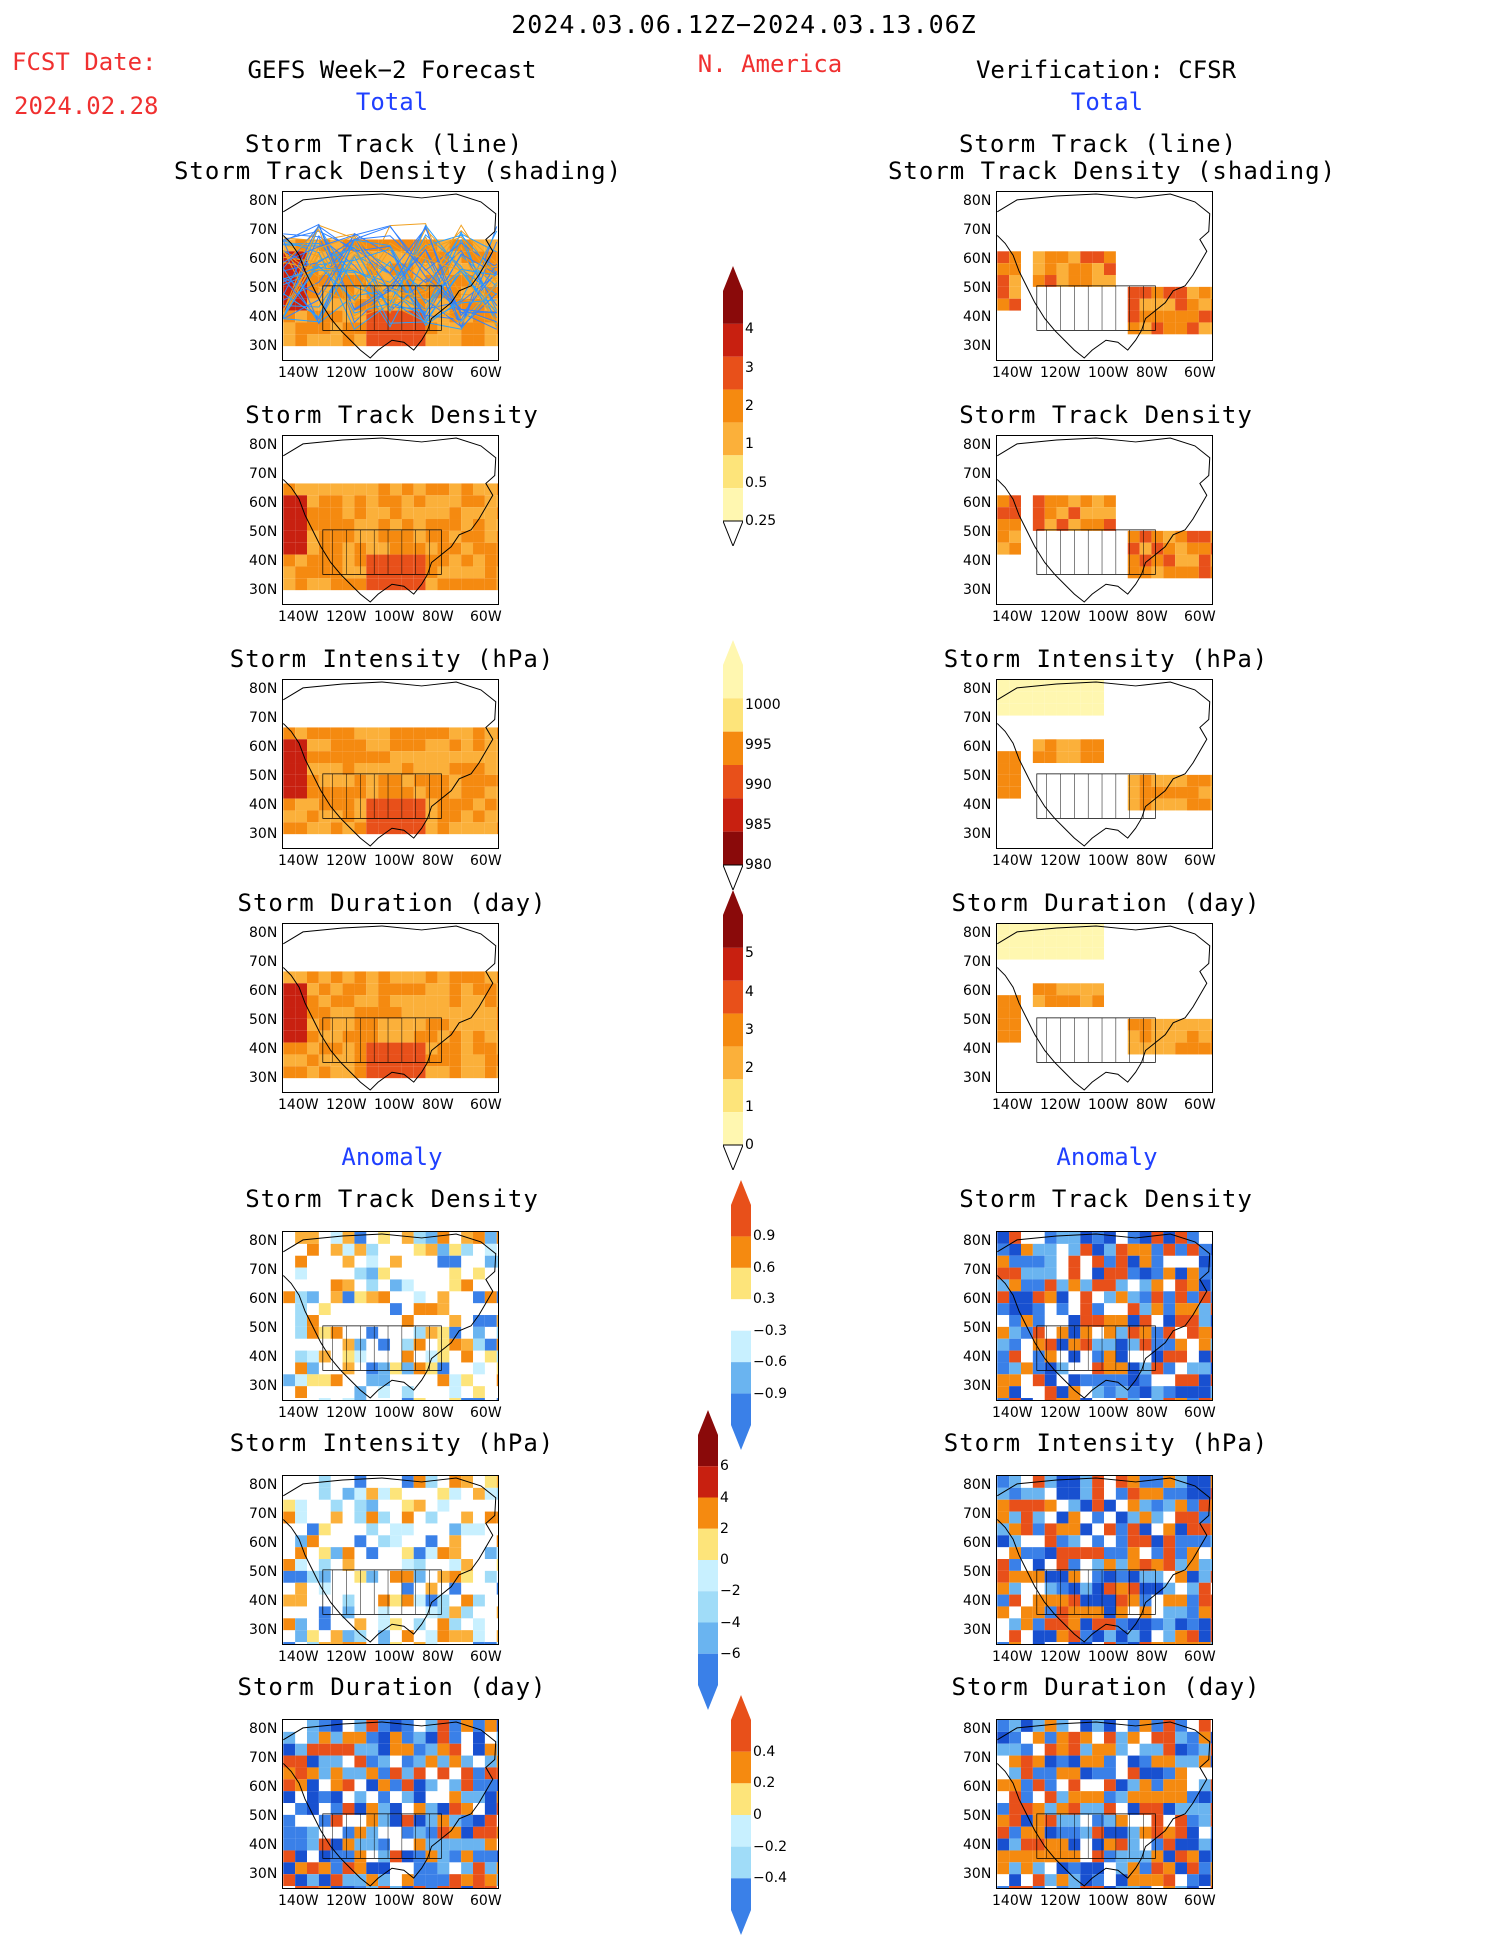  What do you see at coordinates (756, 482) in the screenshot?
I see `colorbar-tick-label: 0.5` at bounding box center [756, 482].